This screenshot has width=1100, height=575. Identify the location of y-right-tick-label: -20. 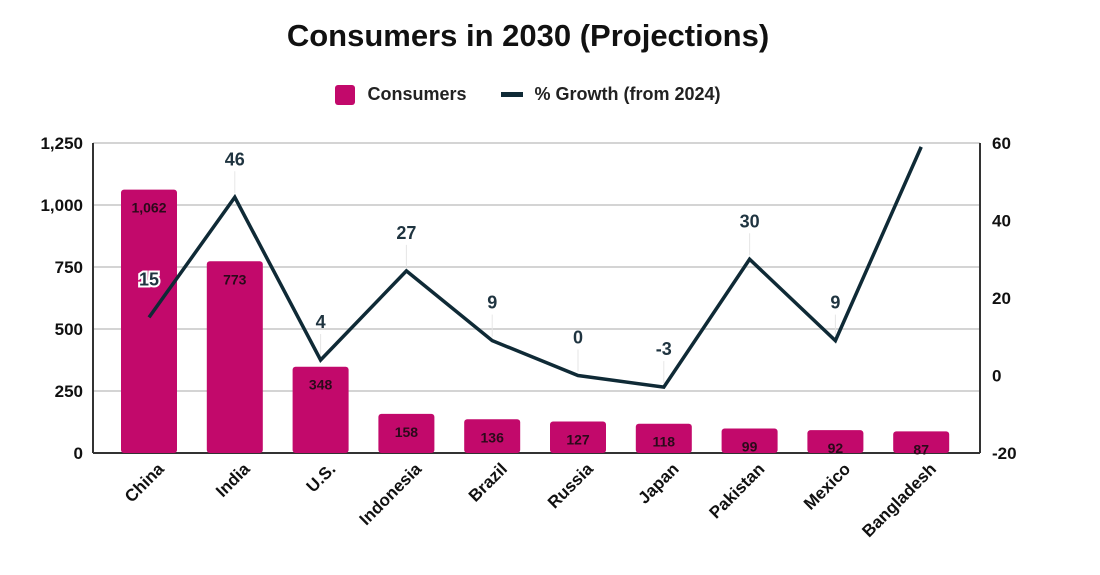
(1004, 453).